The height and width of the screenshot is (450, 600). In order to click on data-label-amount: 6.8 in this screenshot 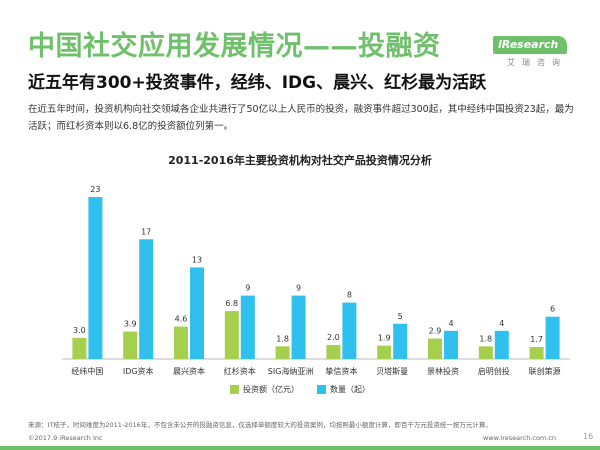, I will do `click(231, 303)`.